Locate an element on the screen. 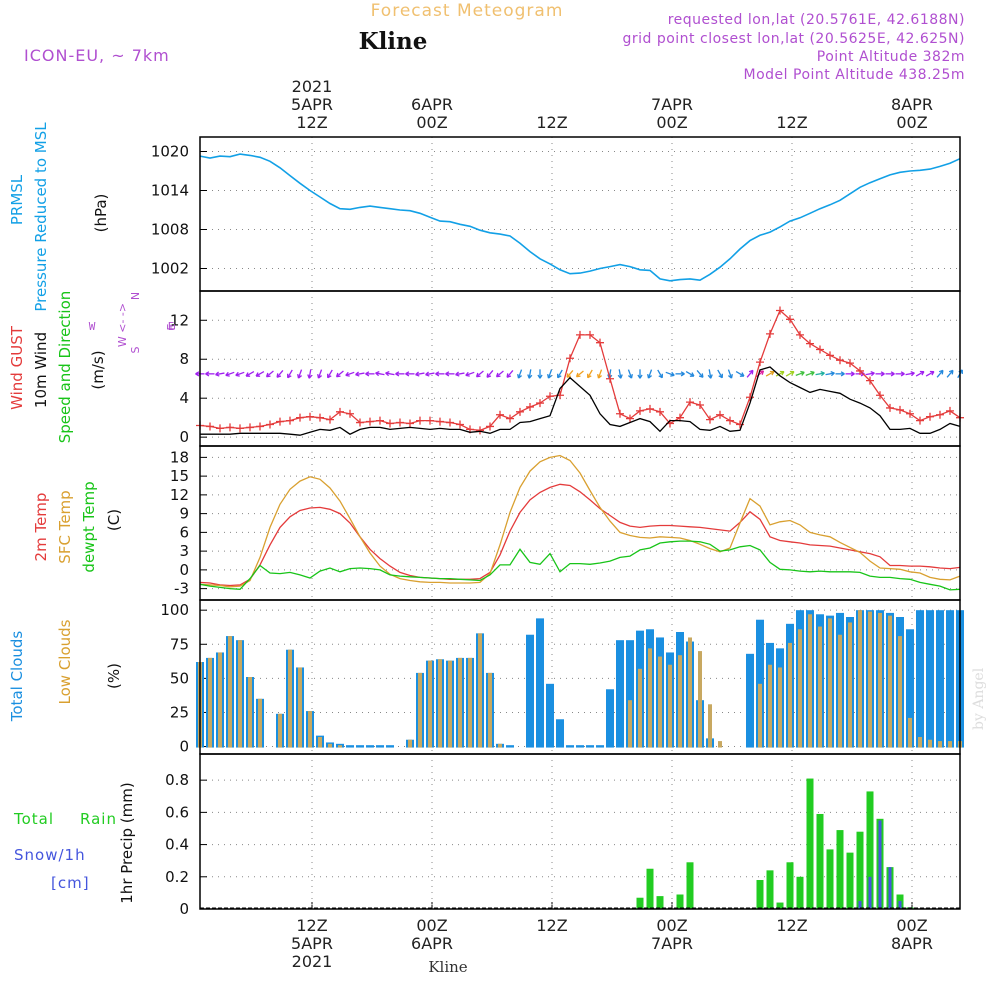 This screenshot has width=1000, height=1000. y-tick-label: 1020 is located at coordinates (170, 152).